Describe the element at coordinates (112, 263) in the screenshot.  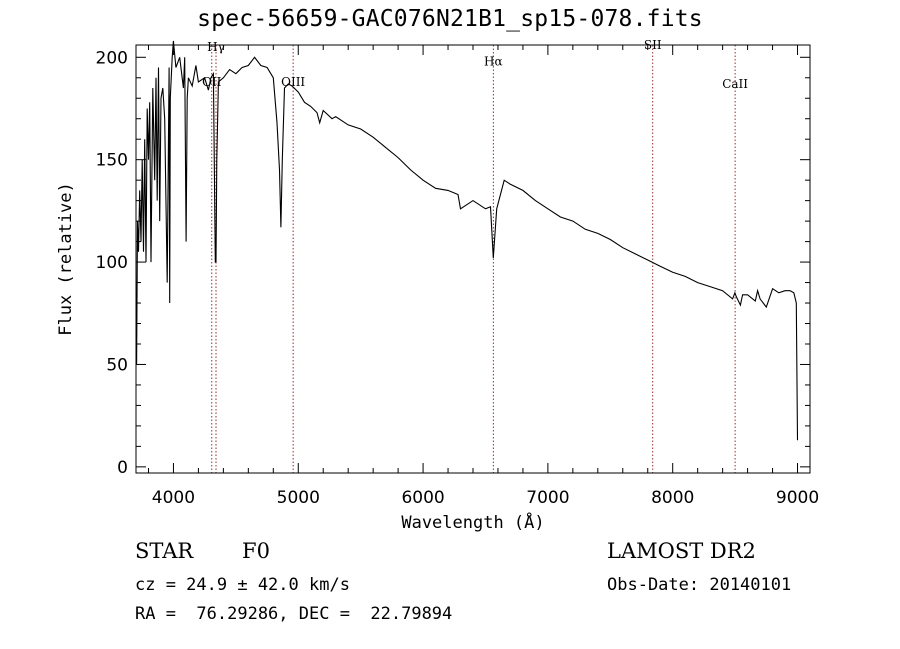
I see `y-tick-label: 100` at that location.